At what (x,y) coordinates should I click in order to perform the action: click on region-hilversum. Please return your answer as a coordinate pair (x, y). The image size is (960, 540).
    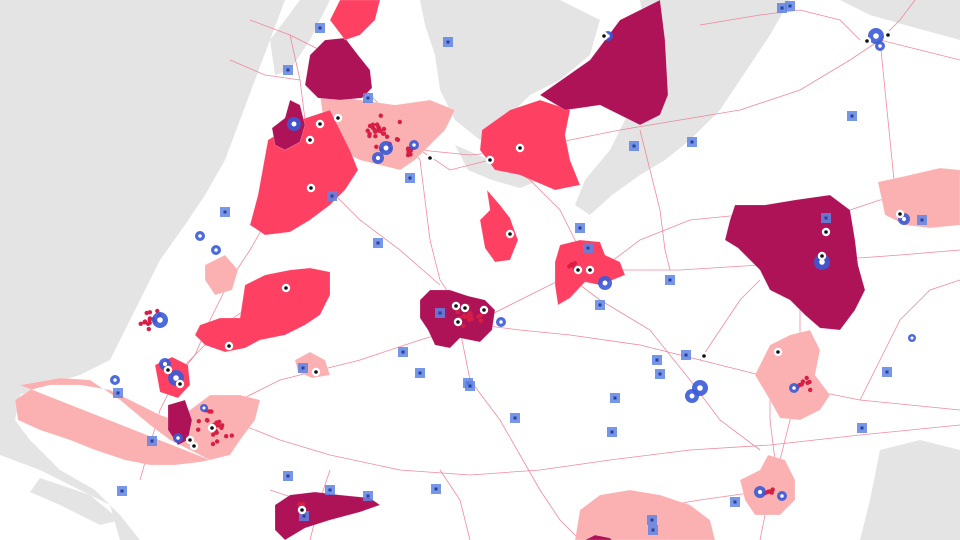
    Looking at the image, I should click on (499, 226).